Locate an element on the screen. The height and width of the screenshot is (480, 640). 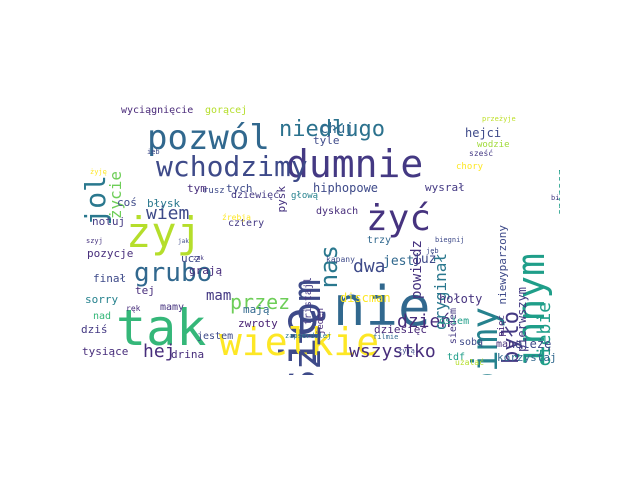
cloud-word: man is located at coordinates (505, 344).